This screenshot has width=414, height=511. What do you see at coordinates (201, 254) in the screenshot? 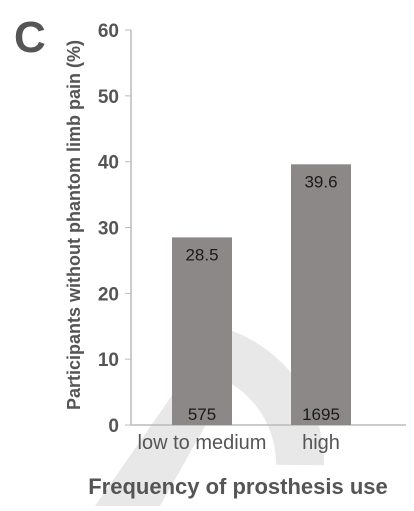
I see `bar-value-label: 28.5` at bounding box center [201, 254].